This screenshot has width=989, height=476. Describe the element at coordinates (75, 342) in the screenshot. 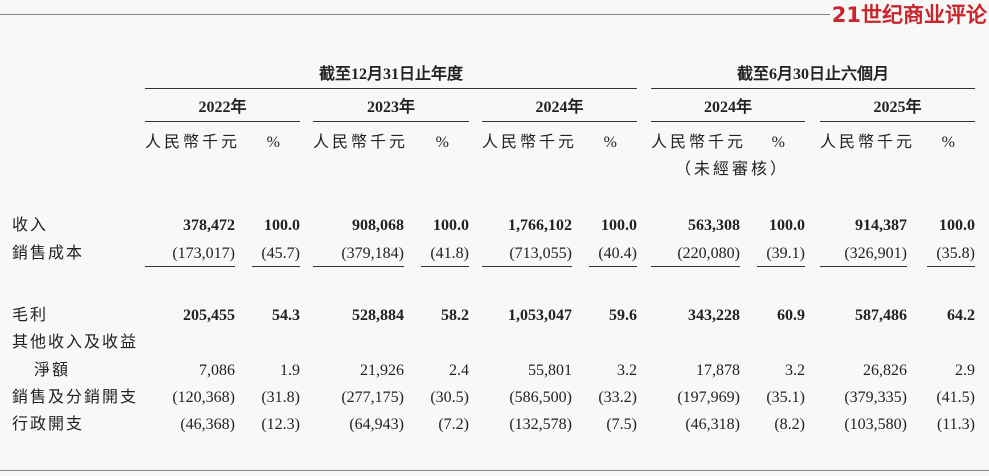

I see `row-label: 其他收入及收益` at that location.